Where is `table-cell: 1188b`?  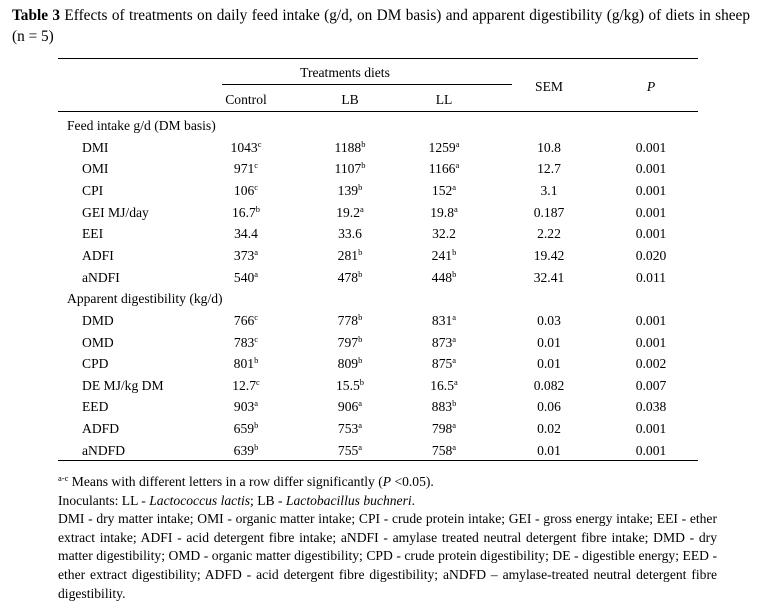 table-cell: 1188b is located at coordinates (350, 146).